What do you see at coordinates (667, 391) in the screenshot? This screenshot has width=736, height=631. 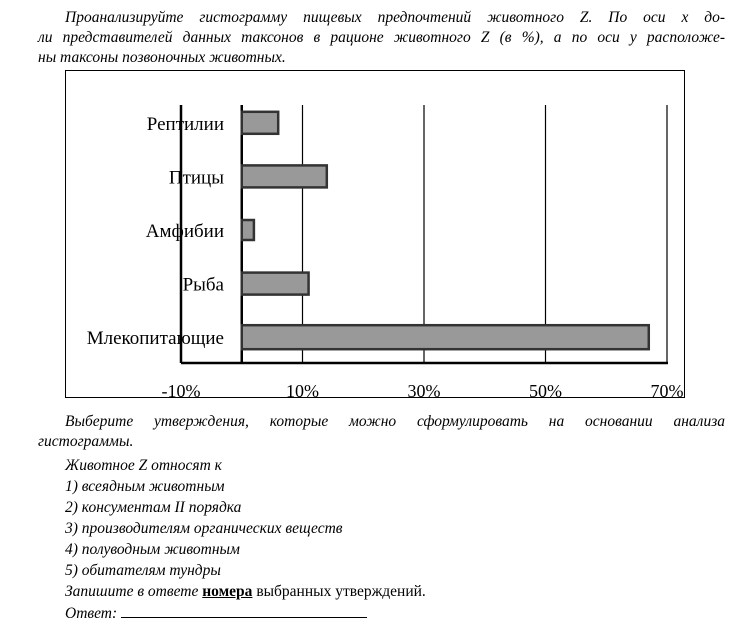 I see `x-tick-label: 70%` at bounding box center [667, 391].